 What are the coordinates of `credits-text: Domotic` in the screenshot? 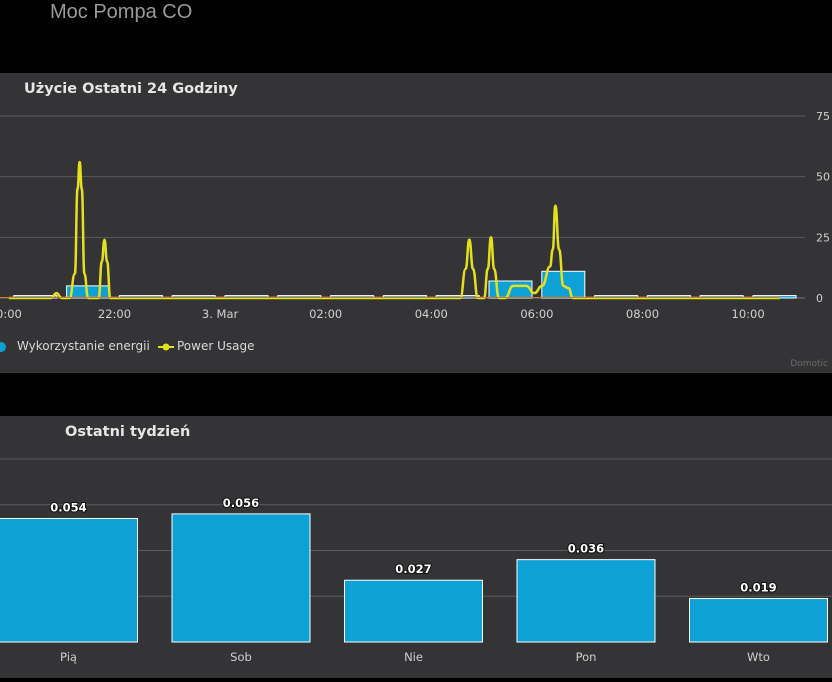 It's located at (809, 364).